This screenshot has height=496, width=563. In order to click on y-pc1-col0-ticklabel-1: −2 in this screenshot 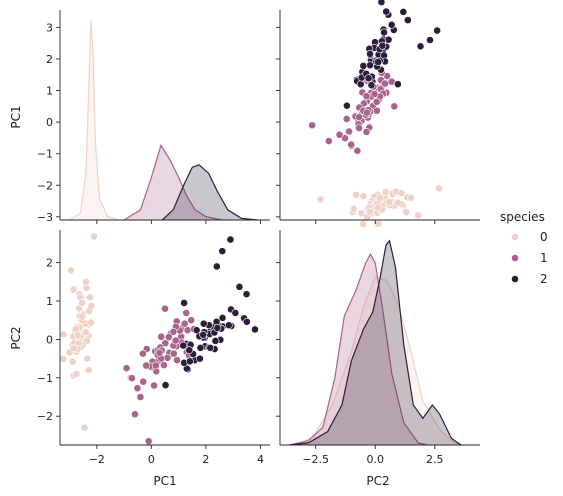, I will do `click(45, 185)`.